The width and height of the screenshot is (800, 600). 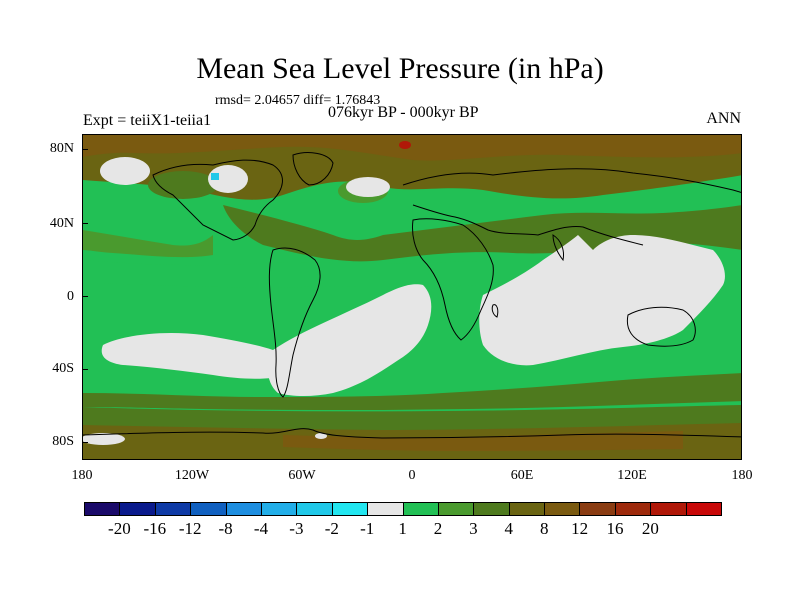 What do you see at coordinates (192, 475) in the screenshot?
I see `lon-label-120w: 120W` at bounding box center [192, 475].